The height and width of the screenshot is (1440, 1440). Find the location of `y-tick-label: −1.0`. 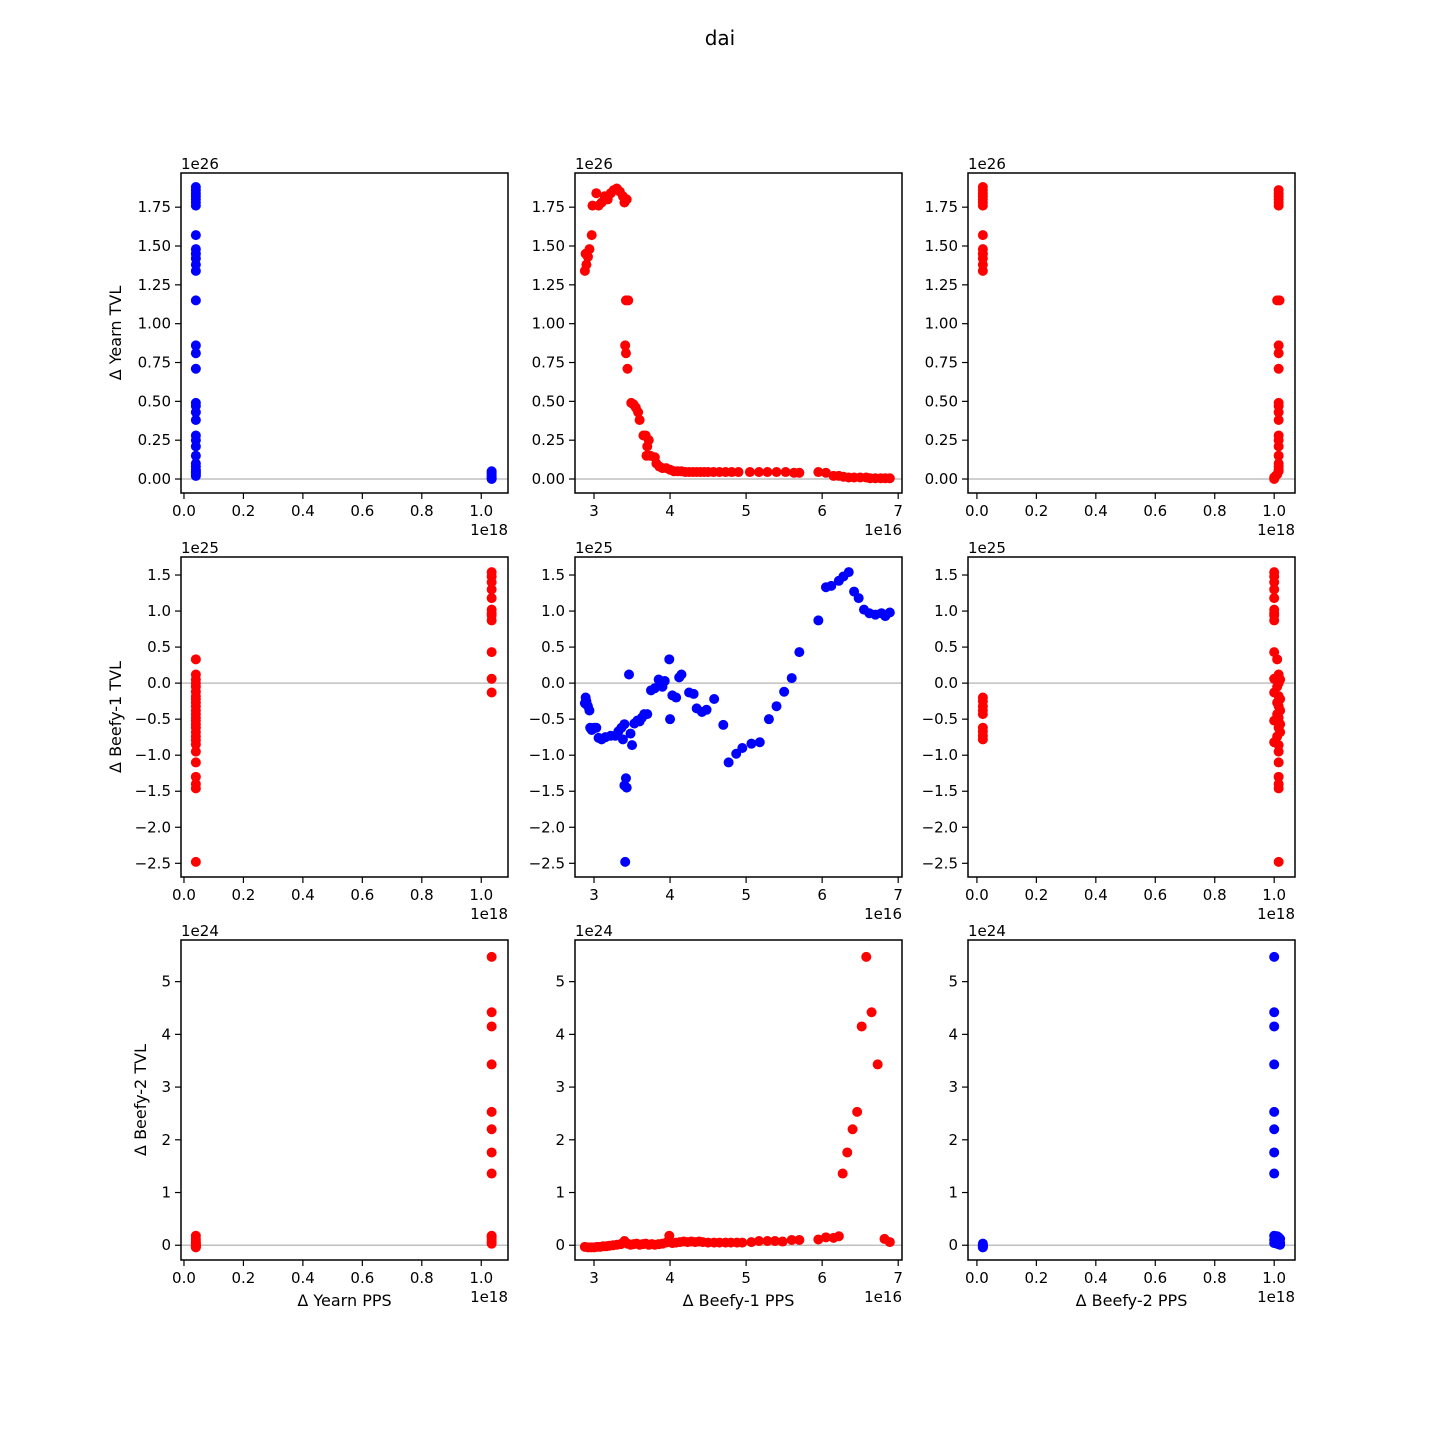

y-tick-label: −1.0 is located at coordinates (547, 755).